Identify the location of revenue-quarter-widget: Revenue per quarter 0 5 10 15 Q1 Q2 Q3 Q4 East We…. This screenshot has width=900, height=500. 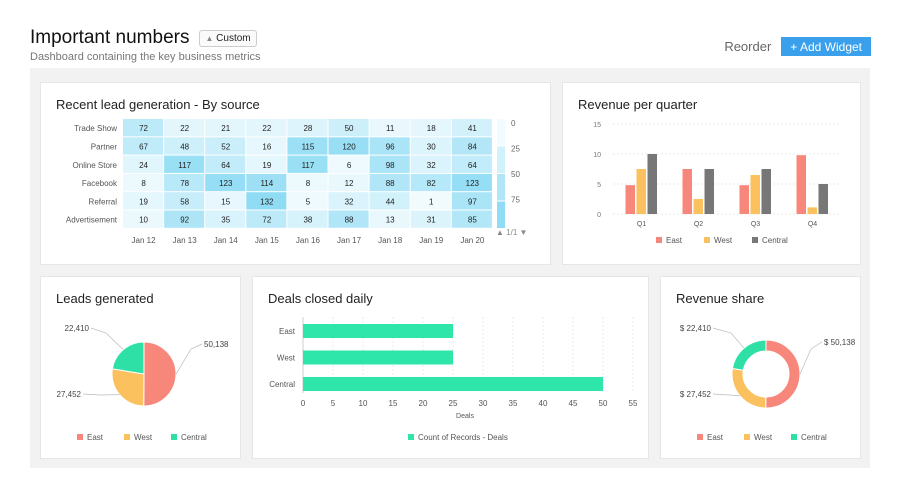
(711, 173).